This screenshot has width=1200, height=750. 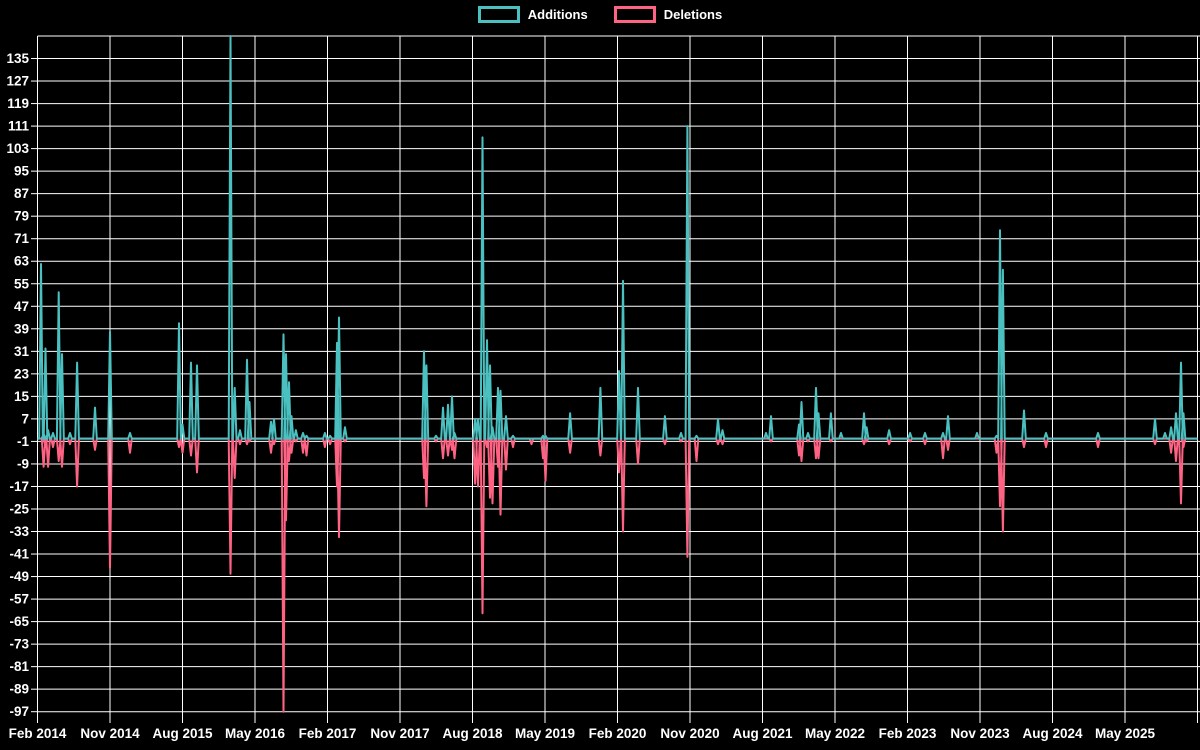 I want to click on y-axis-label: -89, so click(x=19, y=689).